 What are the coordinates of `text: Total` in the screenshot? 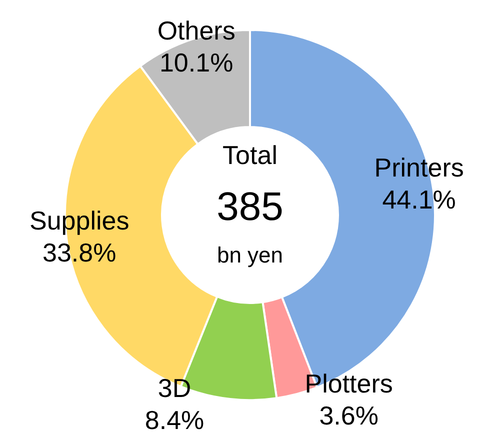 It's located at (250, 155).